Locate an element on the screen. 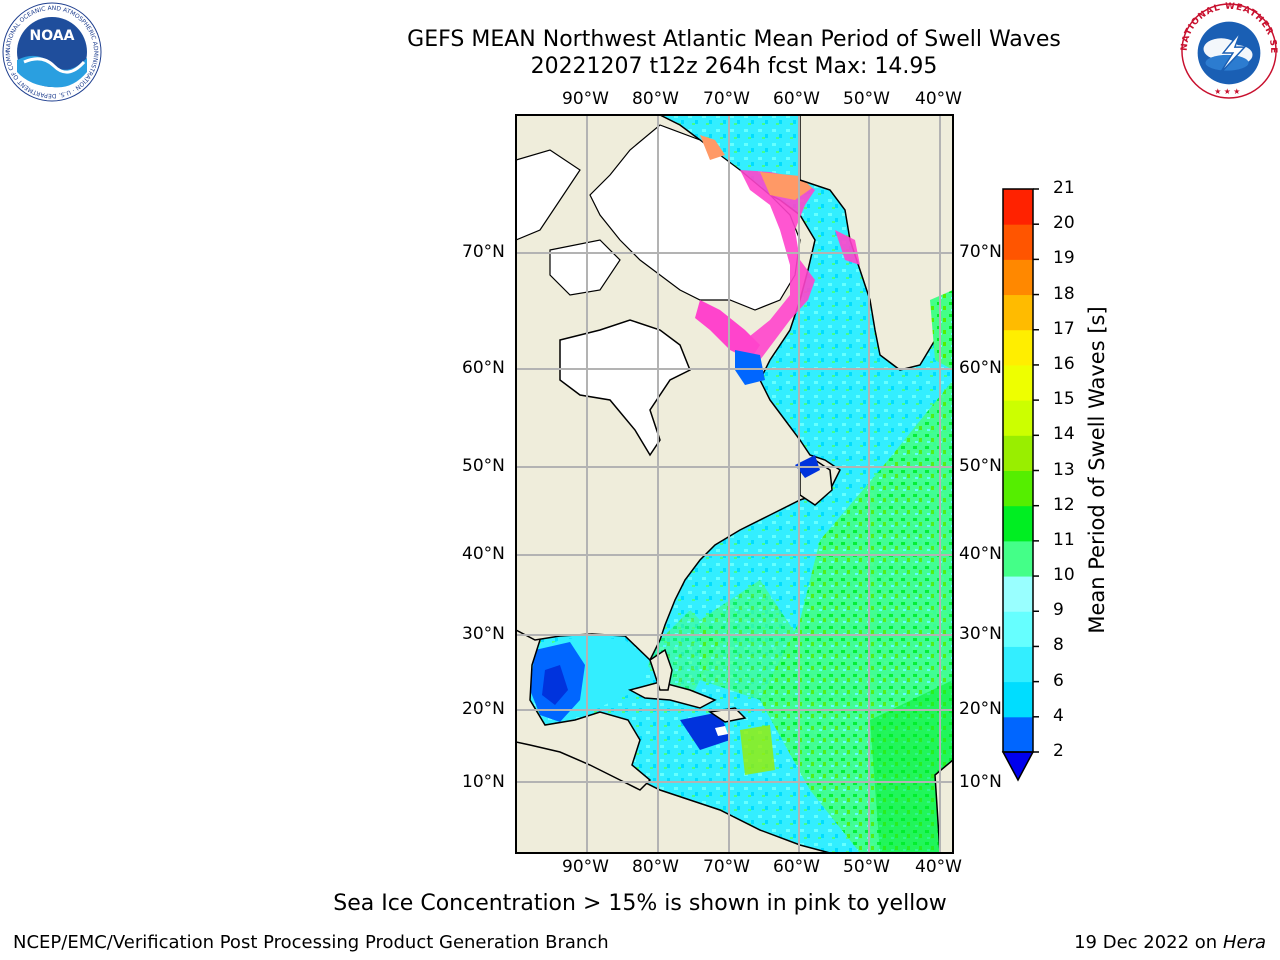 This screenshot has height=960, width=1280. lat-label-right: 50°N is located at coordinates (980, 466).